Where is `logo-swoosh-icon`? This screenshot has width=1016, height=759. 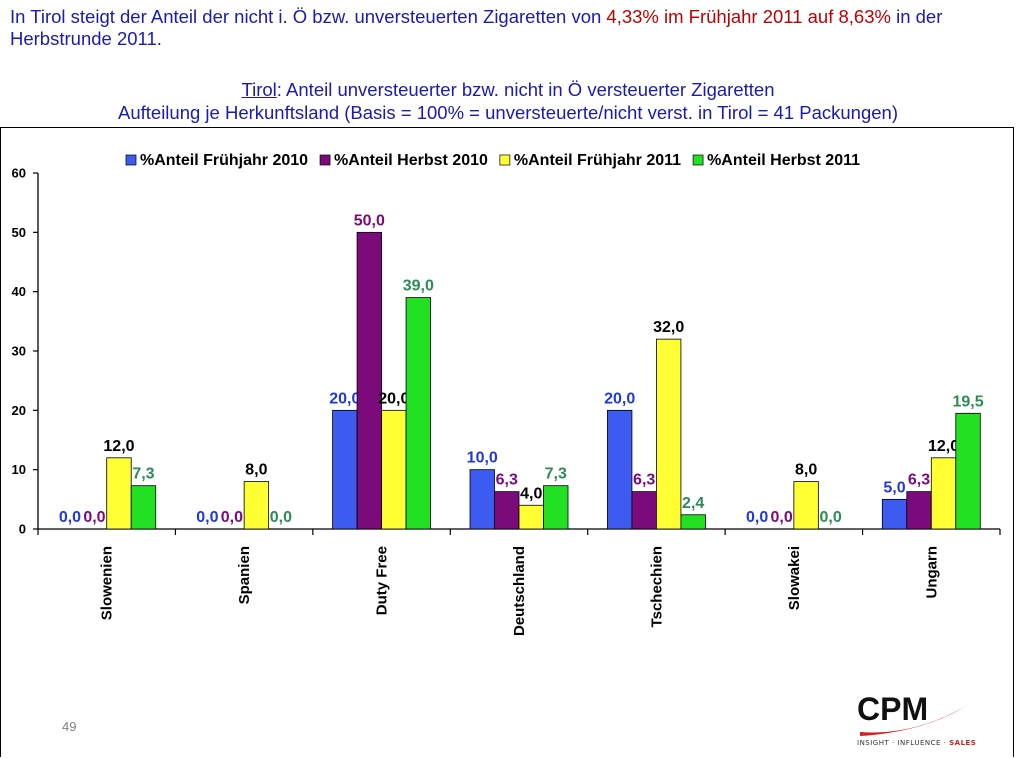 logo-swoosh-icon is located at coordinates (913, 721).